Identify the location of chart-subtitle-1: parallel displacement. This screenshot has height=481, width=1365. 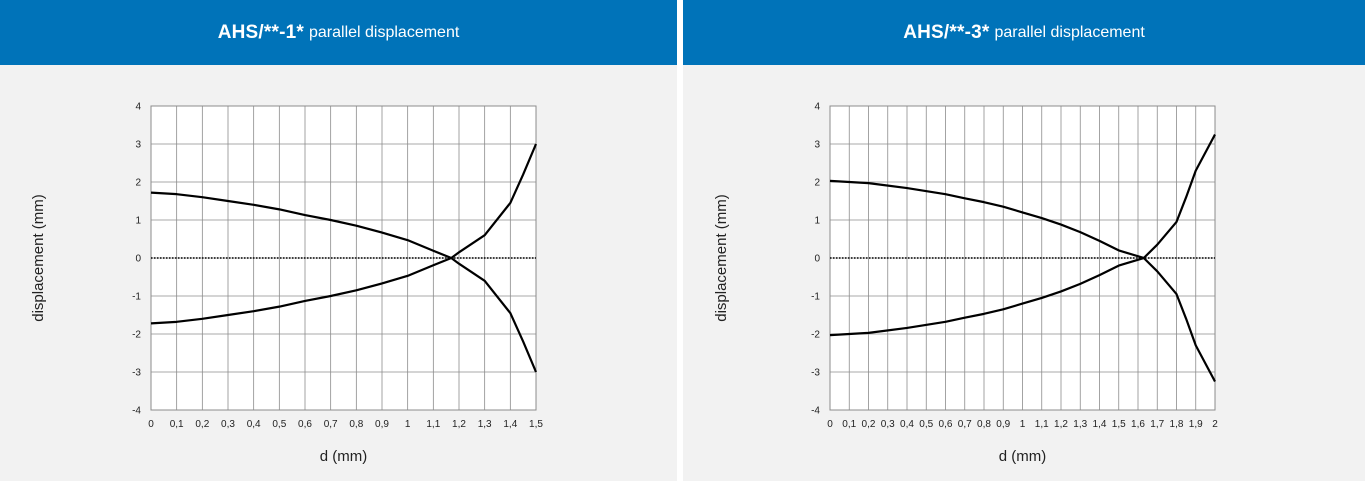
(384, 32).